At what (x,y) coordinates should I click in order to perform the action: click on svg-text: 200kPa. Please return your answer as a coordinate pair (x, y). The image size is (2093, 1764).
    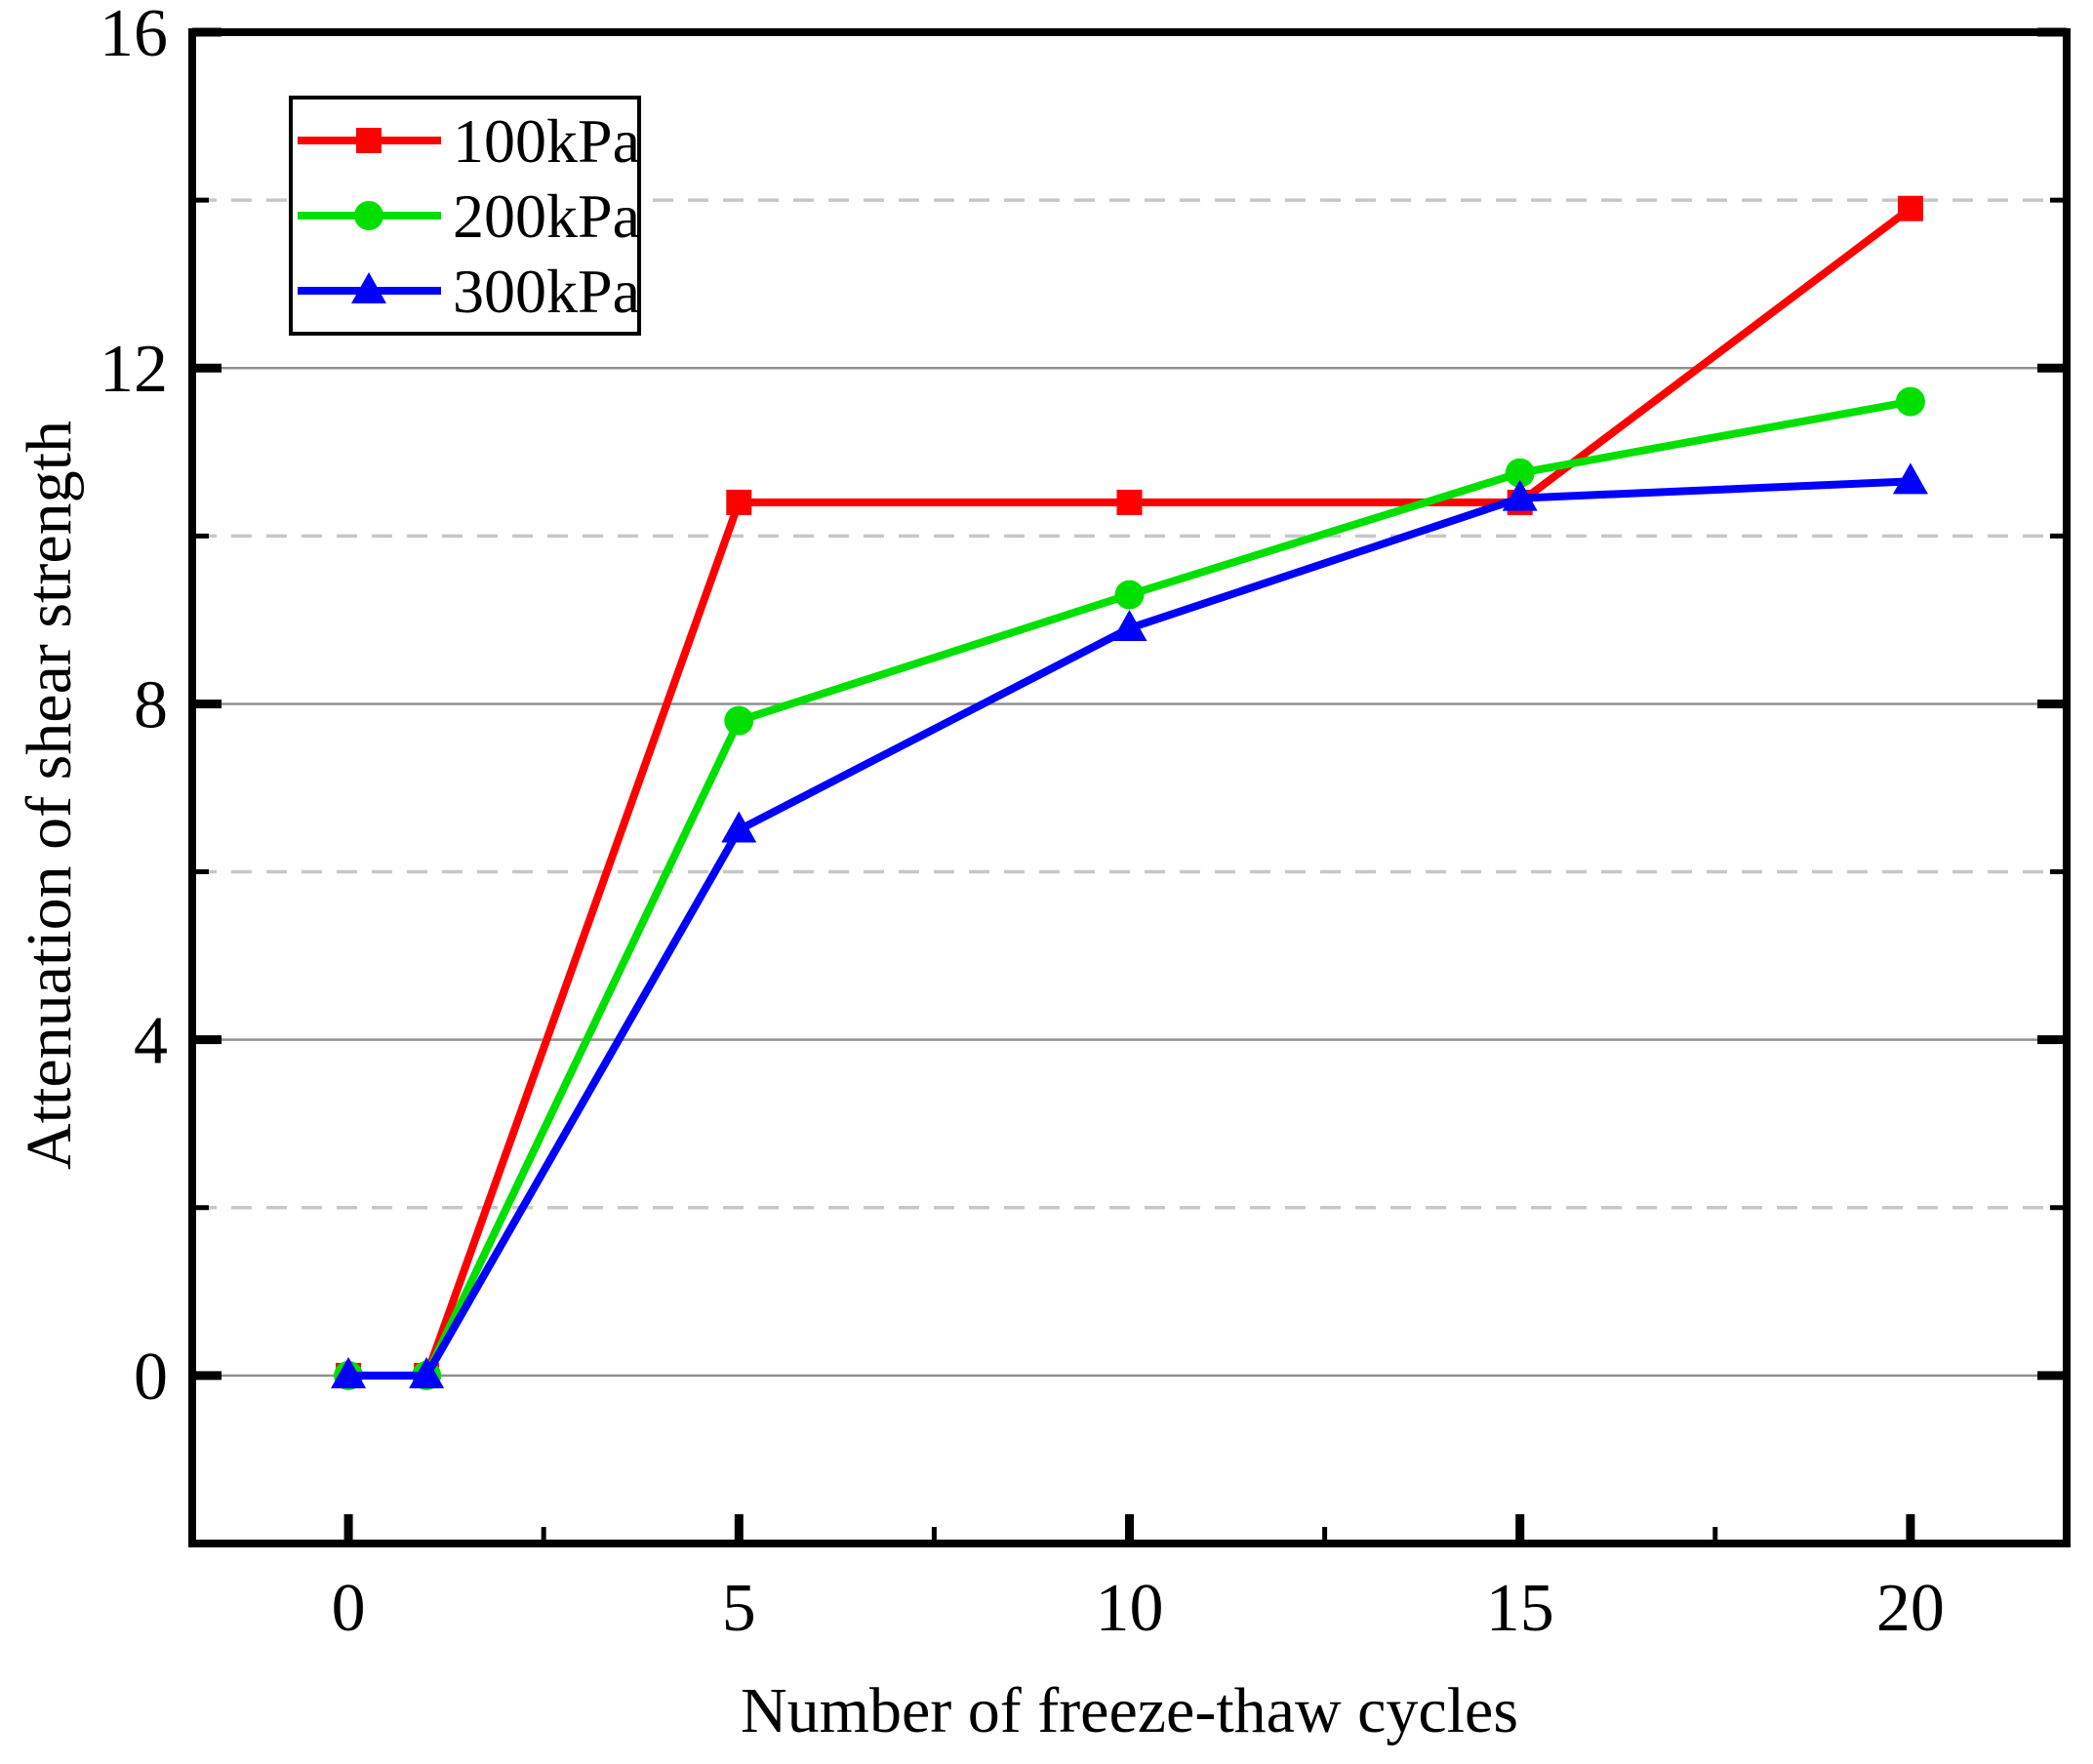
    Looking at the image, I should click on (546, 216).